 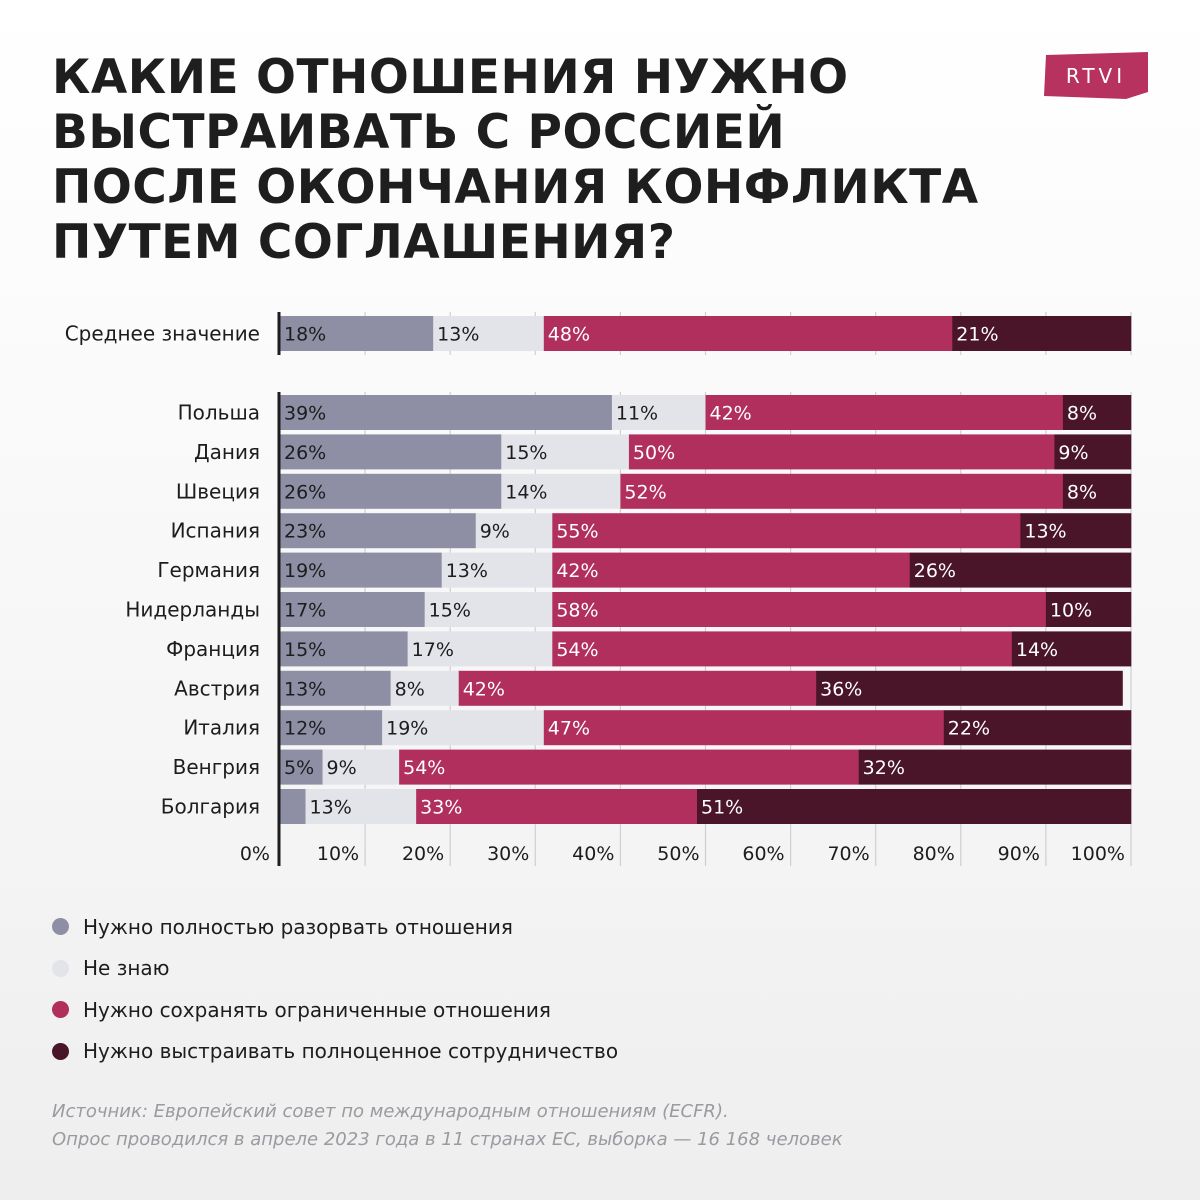 I want to click on category-label: Среднее значение, so click(x=162, y=334).